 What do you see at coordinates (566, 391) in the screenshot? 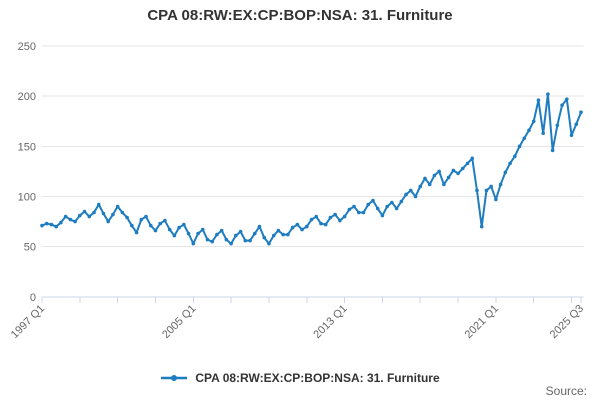
I see `source-label: Source:` at bounding box center [566, 391].